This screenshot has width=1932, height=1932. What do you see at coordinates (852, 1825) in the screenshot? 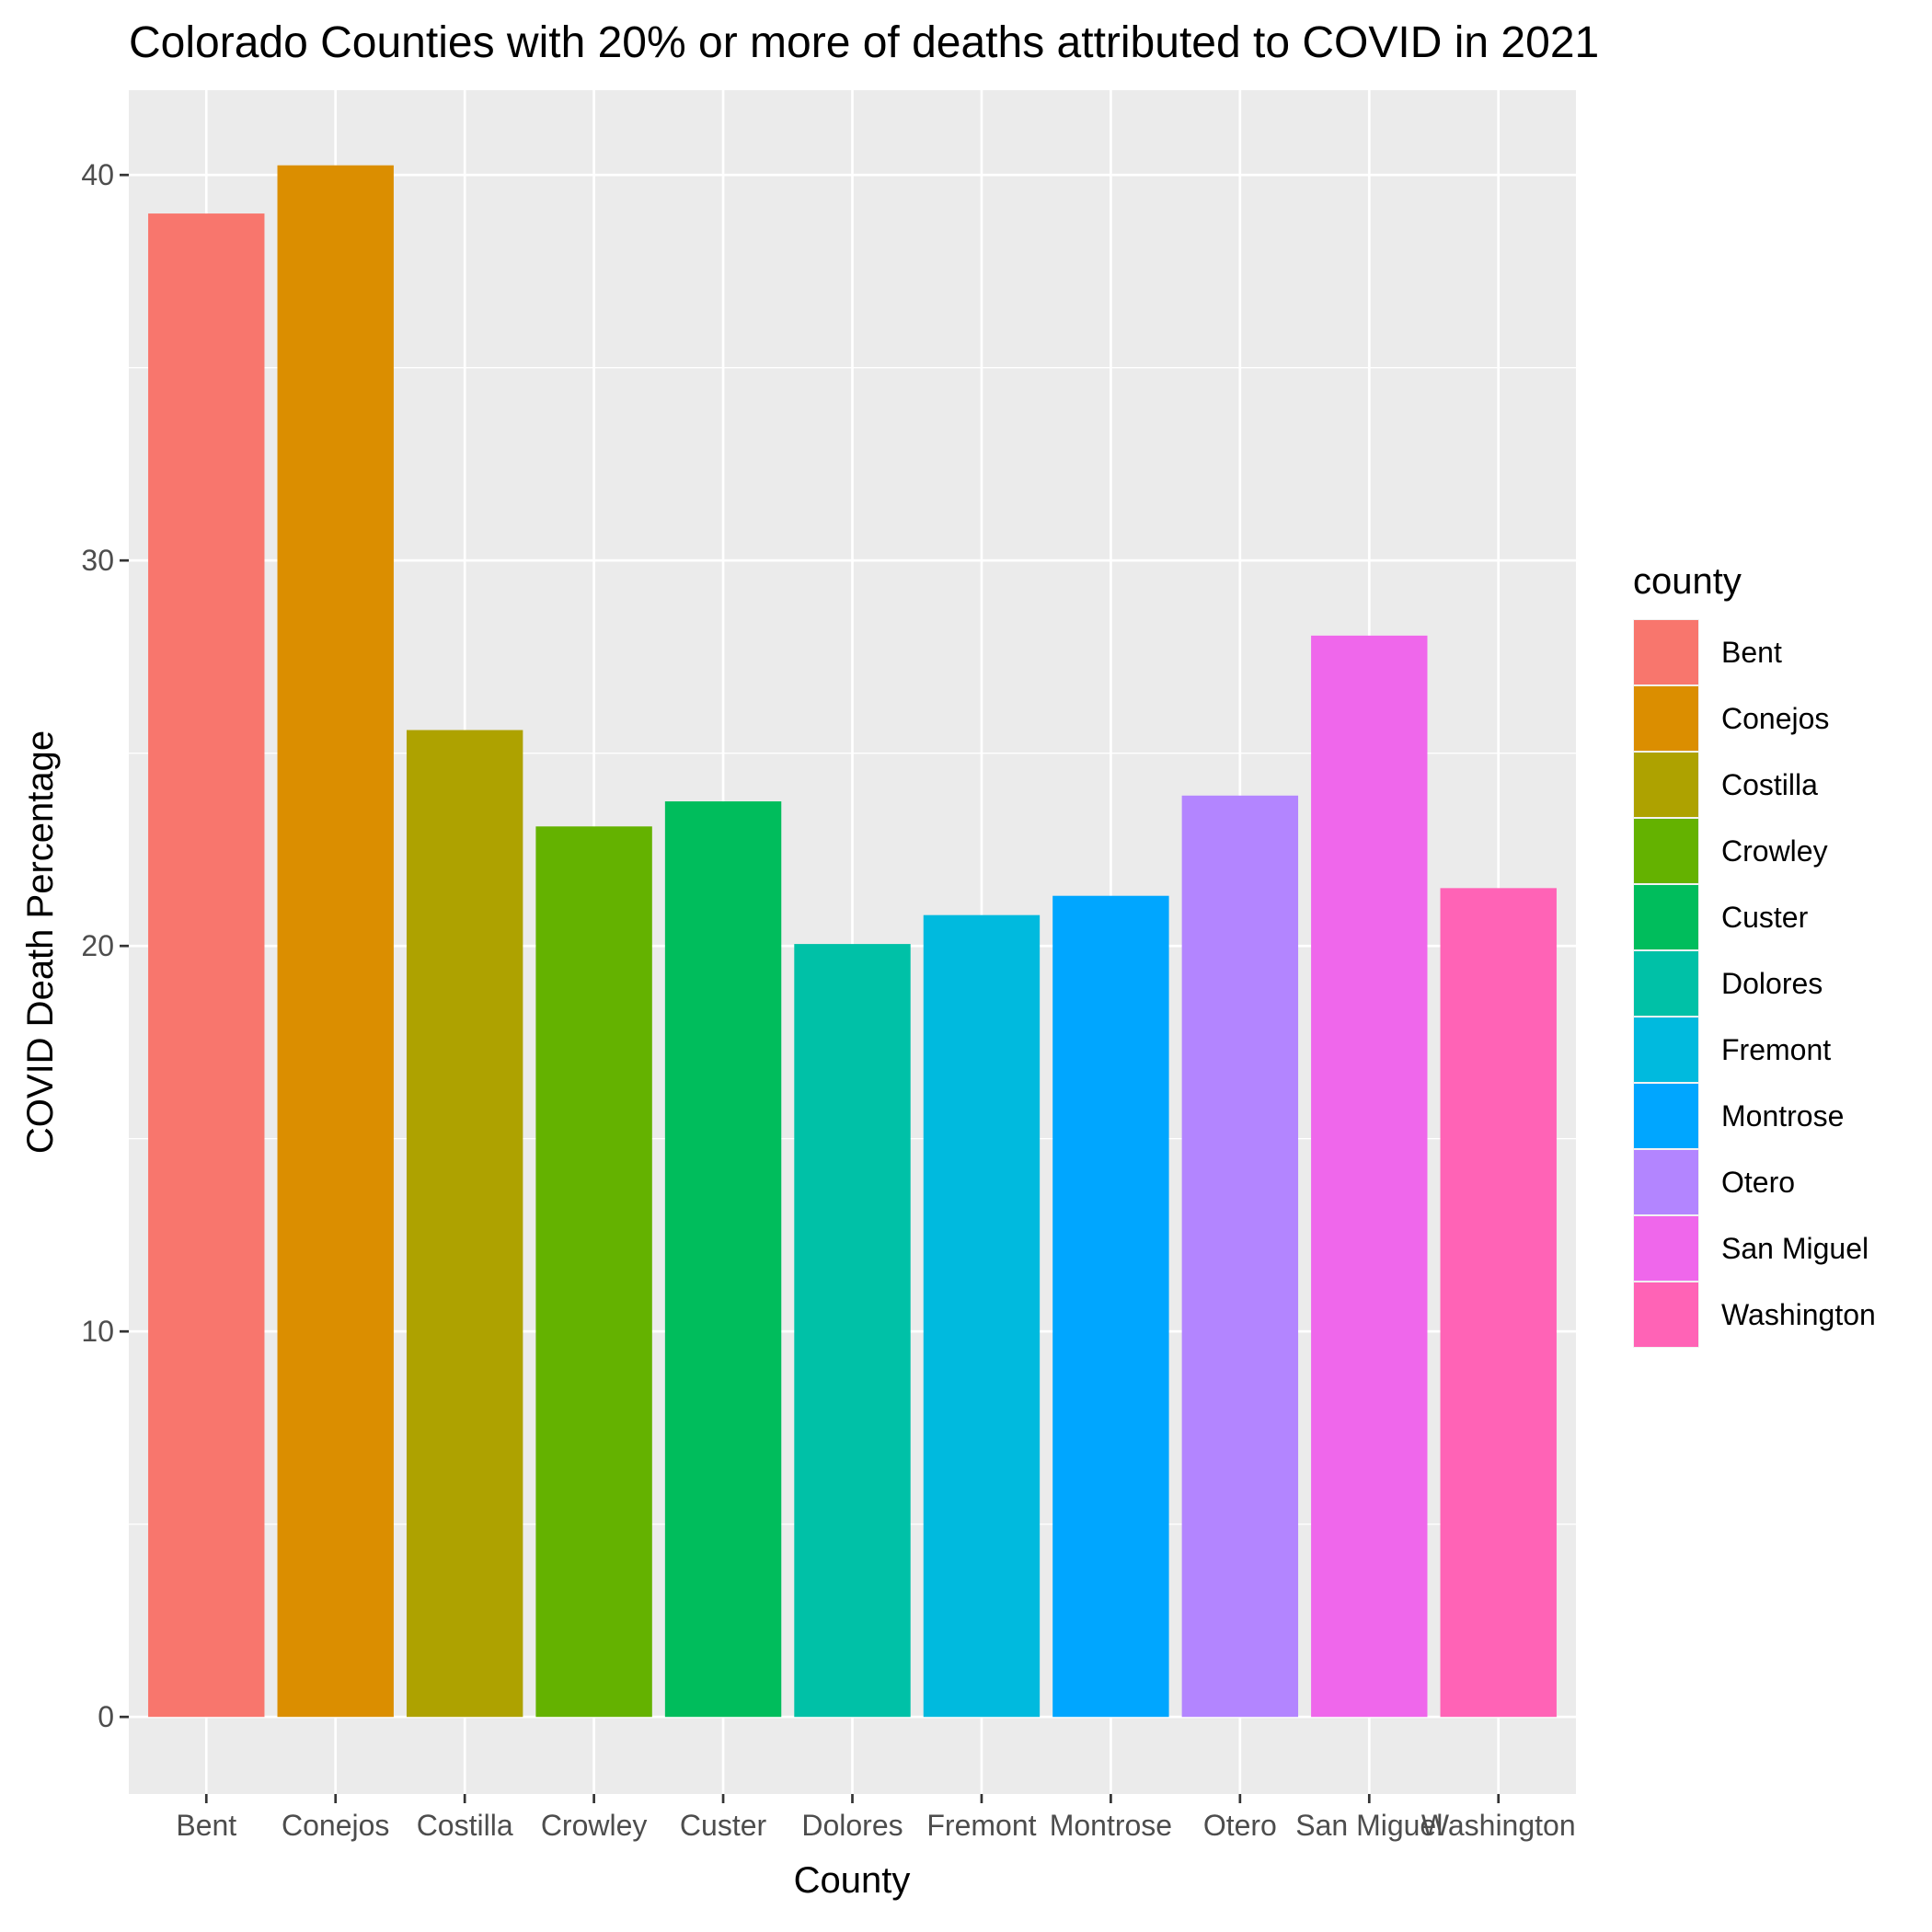
I see `x-tick-label: Dolores` at bounding box center [852, 1825].